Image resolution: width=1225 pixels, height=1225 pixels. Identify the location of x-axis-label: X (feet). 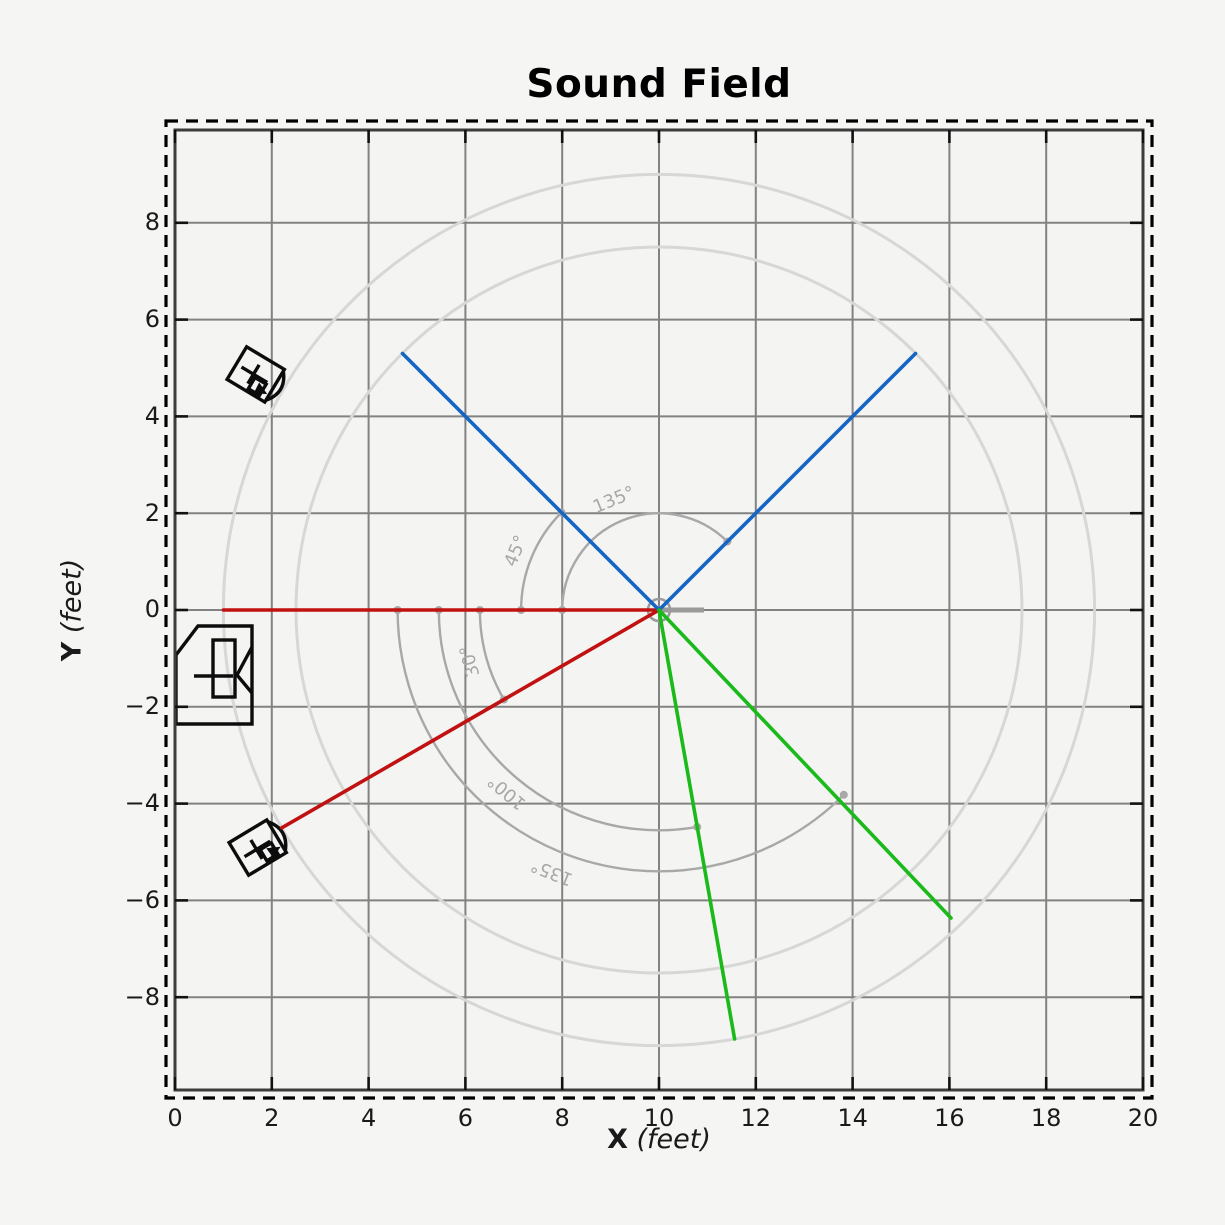
(659, 1139).